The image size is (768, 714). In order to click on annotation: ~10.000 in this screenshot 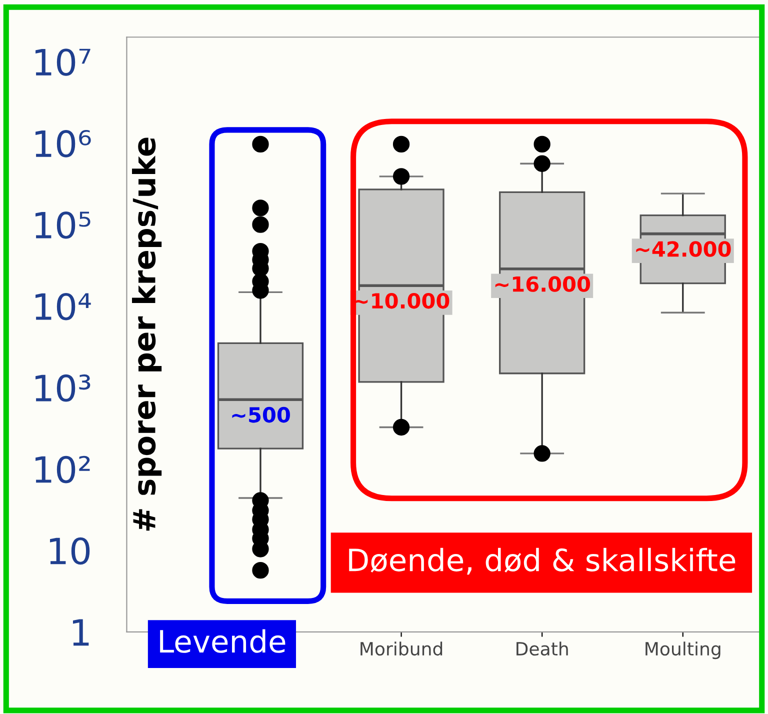, I will do `click(402, 300)`.